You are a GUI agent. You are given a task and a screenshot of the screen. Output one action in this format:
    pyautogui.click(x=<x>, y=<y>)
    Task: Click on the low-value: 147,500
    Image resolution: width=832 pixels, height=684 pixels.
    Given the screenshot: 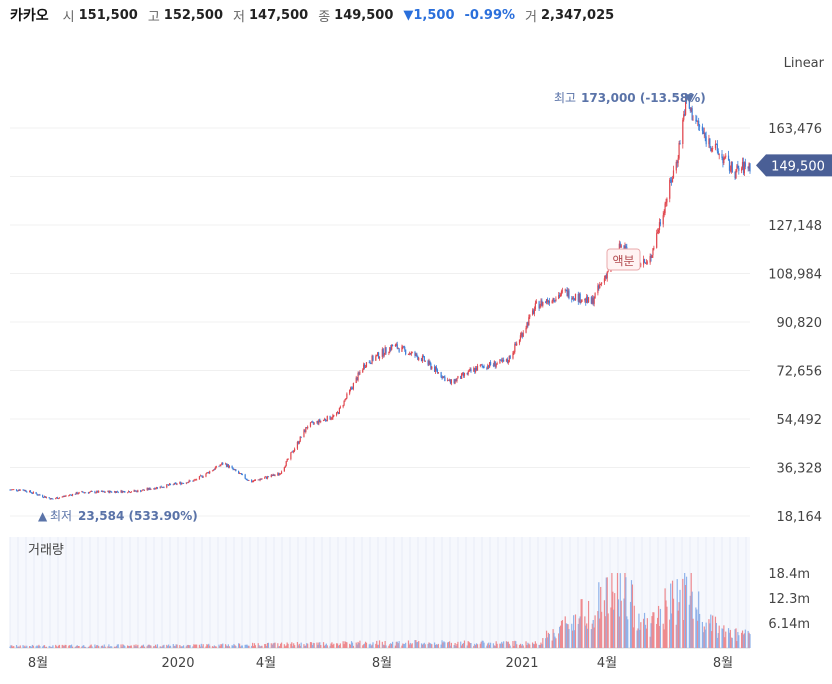 What is the action you would take?
    pyautogui.click(x=278, y=15)
    